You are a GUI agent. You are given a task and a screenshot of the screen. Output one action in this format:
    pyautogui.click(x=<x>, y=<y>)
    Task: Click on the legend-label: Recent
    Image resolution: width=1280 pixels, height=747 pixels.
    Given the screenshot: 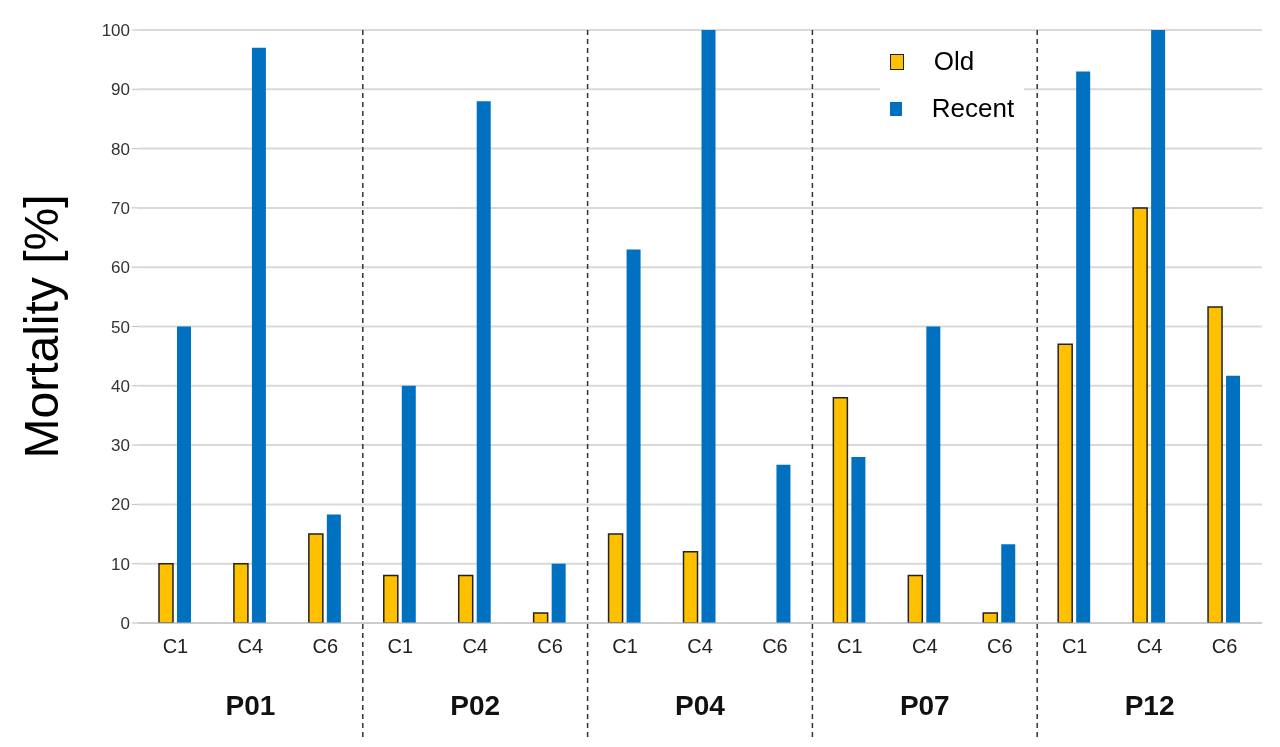 What is the action you would take?
    pyautogui.click(x=973, y=108)
    